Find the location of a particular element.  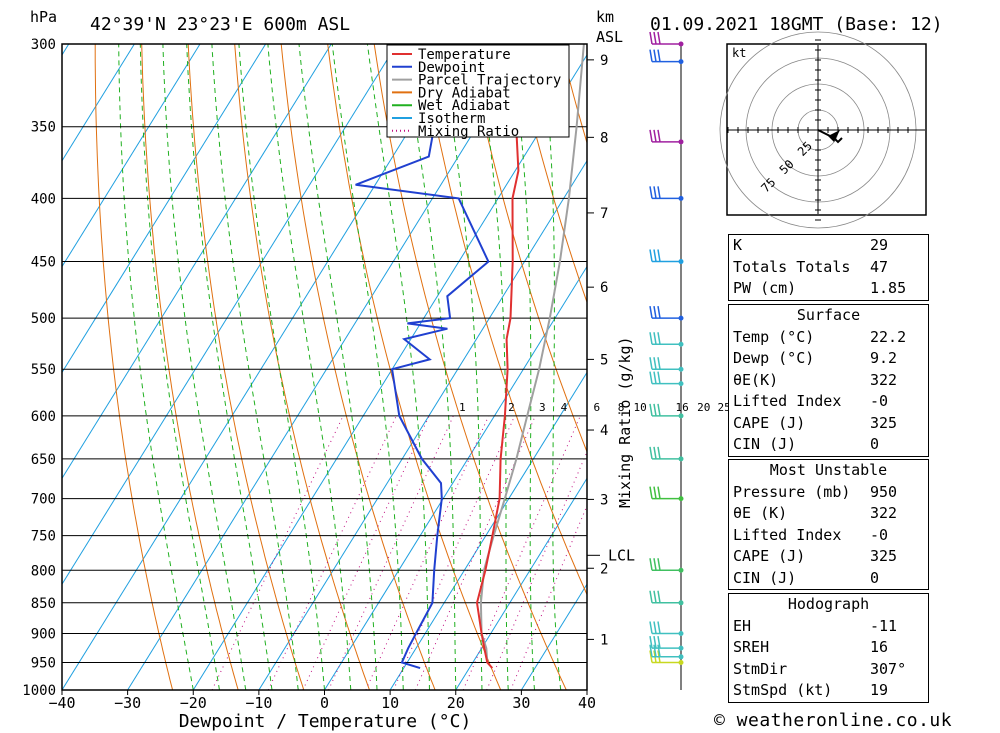

storm-motion-marker is located at coordinates (834, 136).